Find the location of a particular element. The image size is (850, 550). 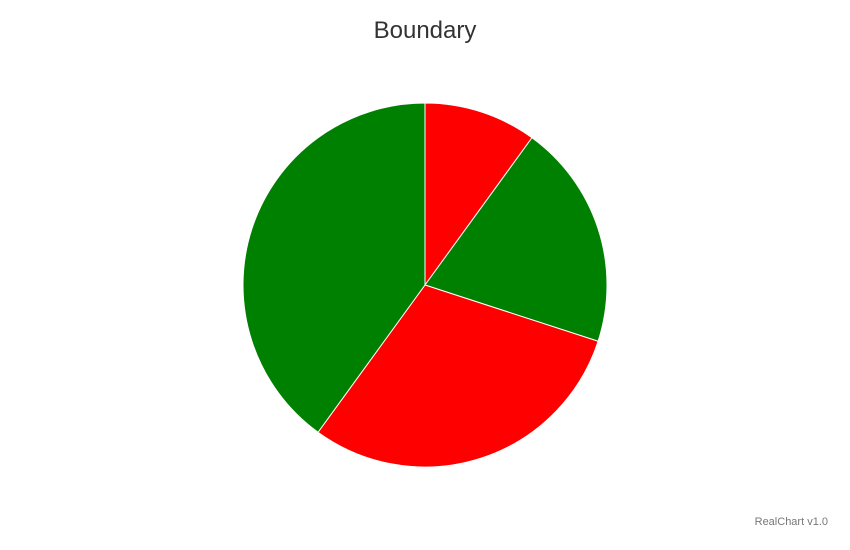

chart-title: Boundary is located at coordinates (425, 30).